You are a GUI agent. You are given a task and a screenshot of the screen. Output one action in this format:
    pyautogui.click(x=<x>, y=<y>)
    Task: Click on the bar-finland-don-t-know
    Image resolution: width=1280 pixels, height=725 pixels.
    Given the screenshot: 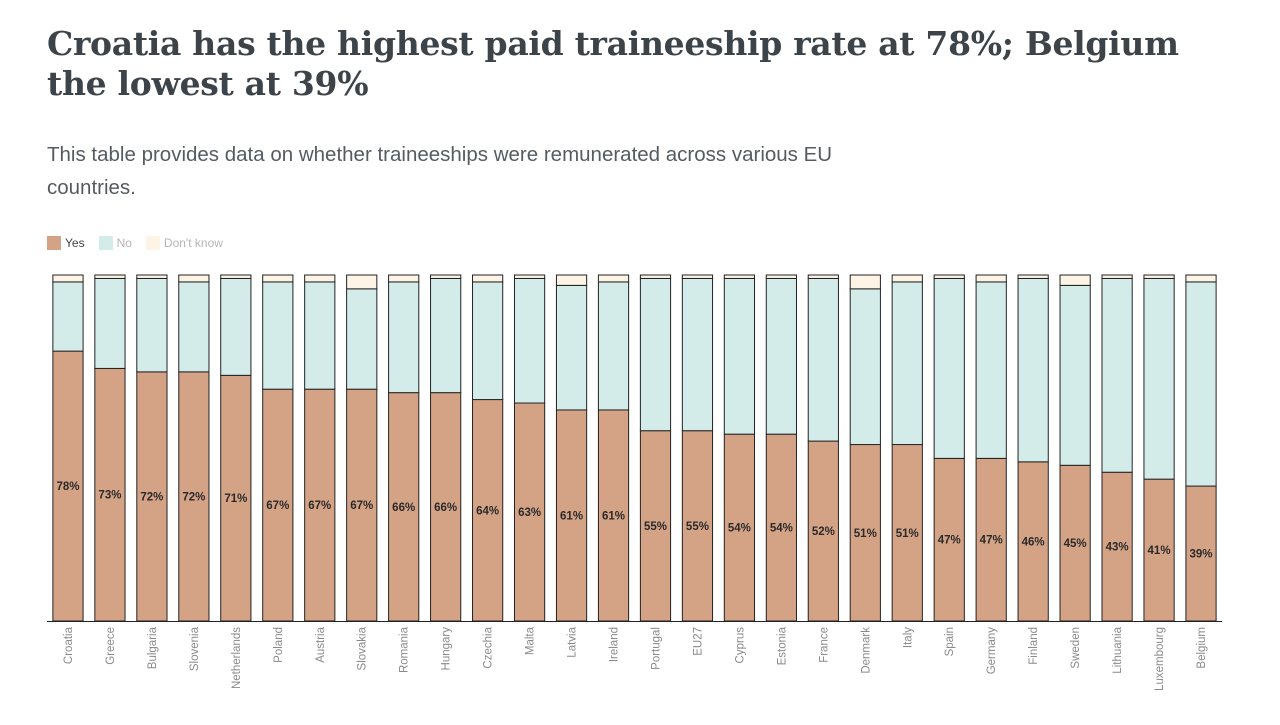 What is the action you would take?
    pyautogui.click(x=1033, y=276)
    